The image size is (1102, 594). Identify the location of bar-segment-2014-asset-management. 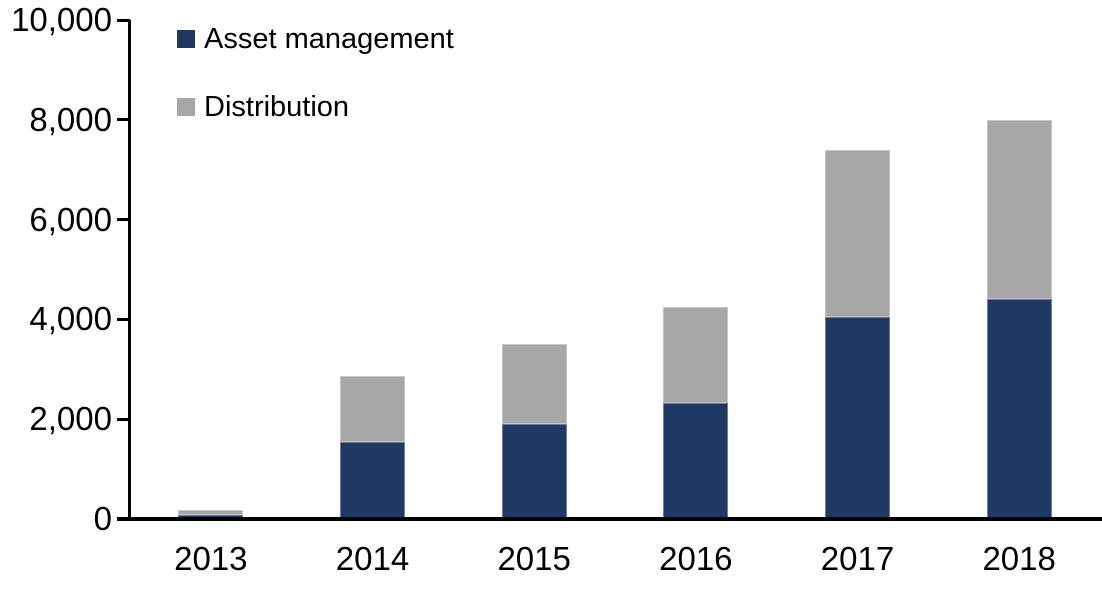
(372, 480).